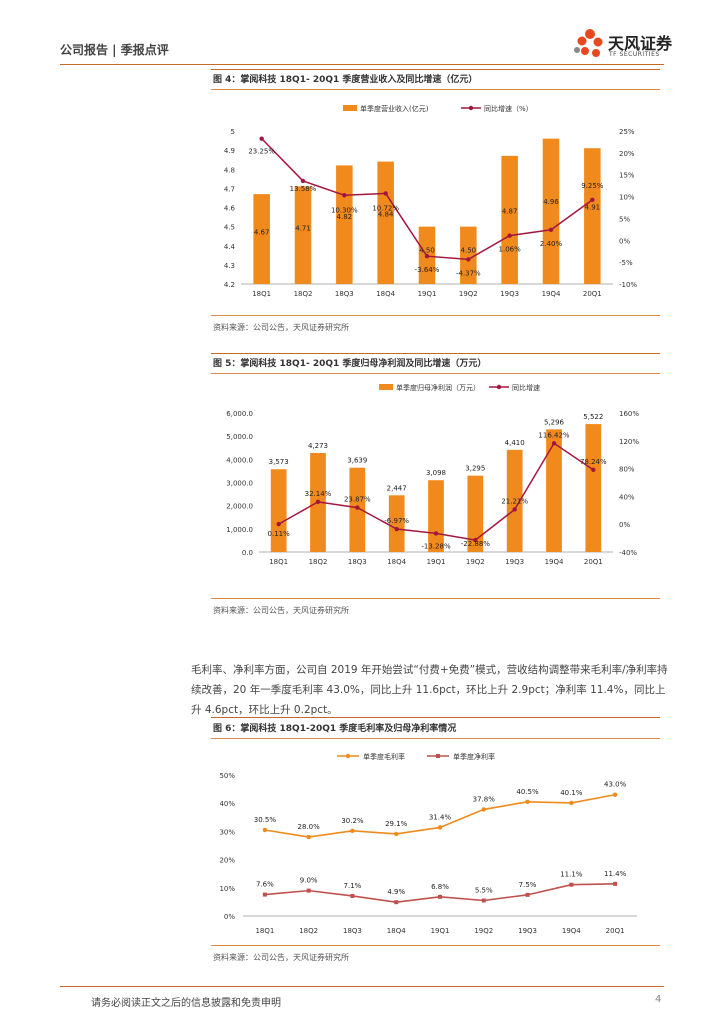 The height and width of the screenshot is (1024, 724). I want to click on growth-label: 9.25%, so click(592, 186).